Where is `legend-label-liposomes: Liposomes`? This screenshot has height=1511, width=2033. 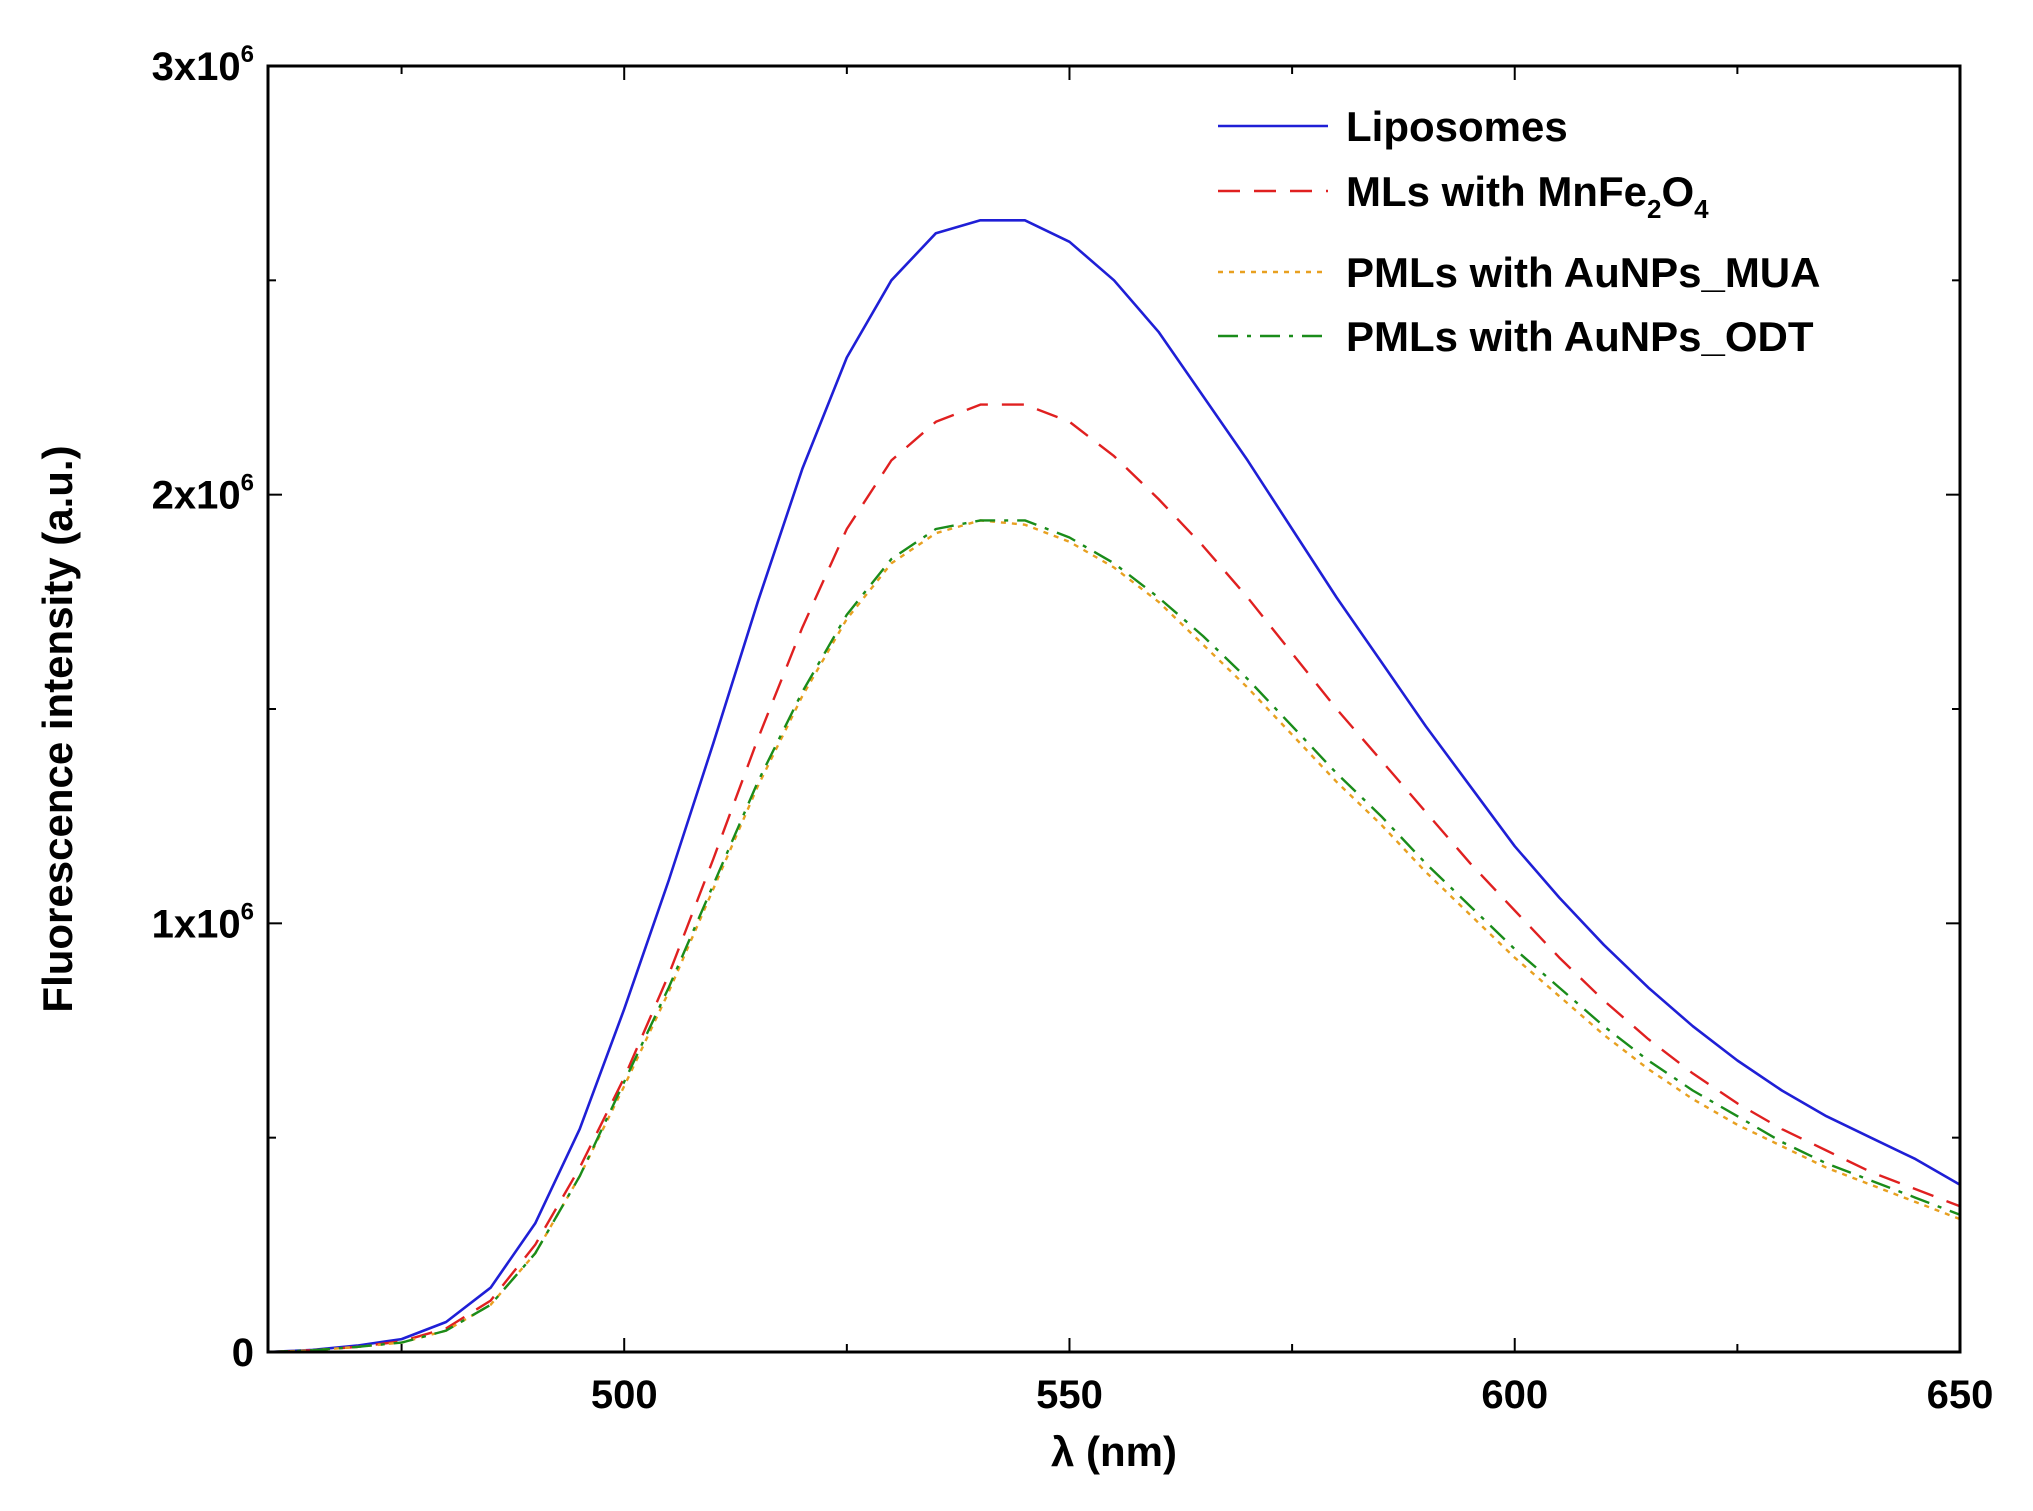
legend-label-liposomes: Liposomes is located at coordinates (1457, 126).